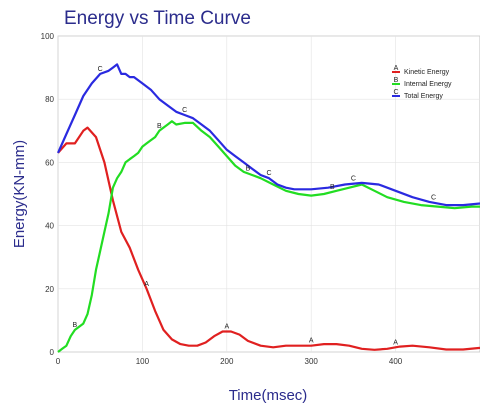 The height and width of the screenshot is (407, 480). I want to click on legend-label: Total Energy, so click(423, 96).